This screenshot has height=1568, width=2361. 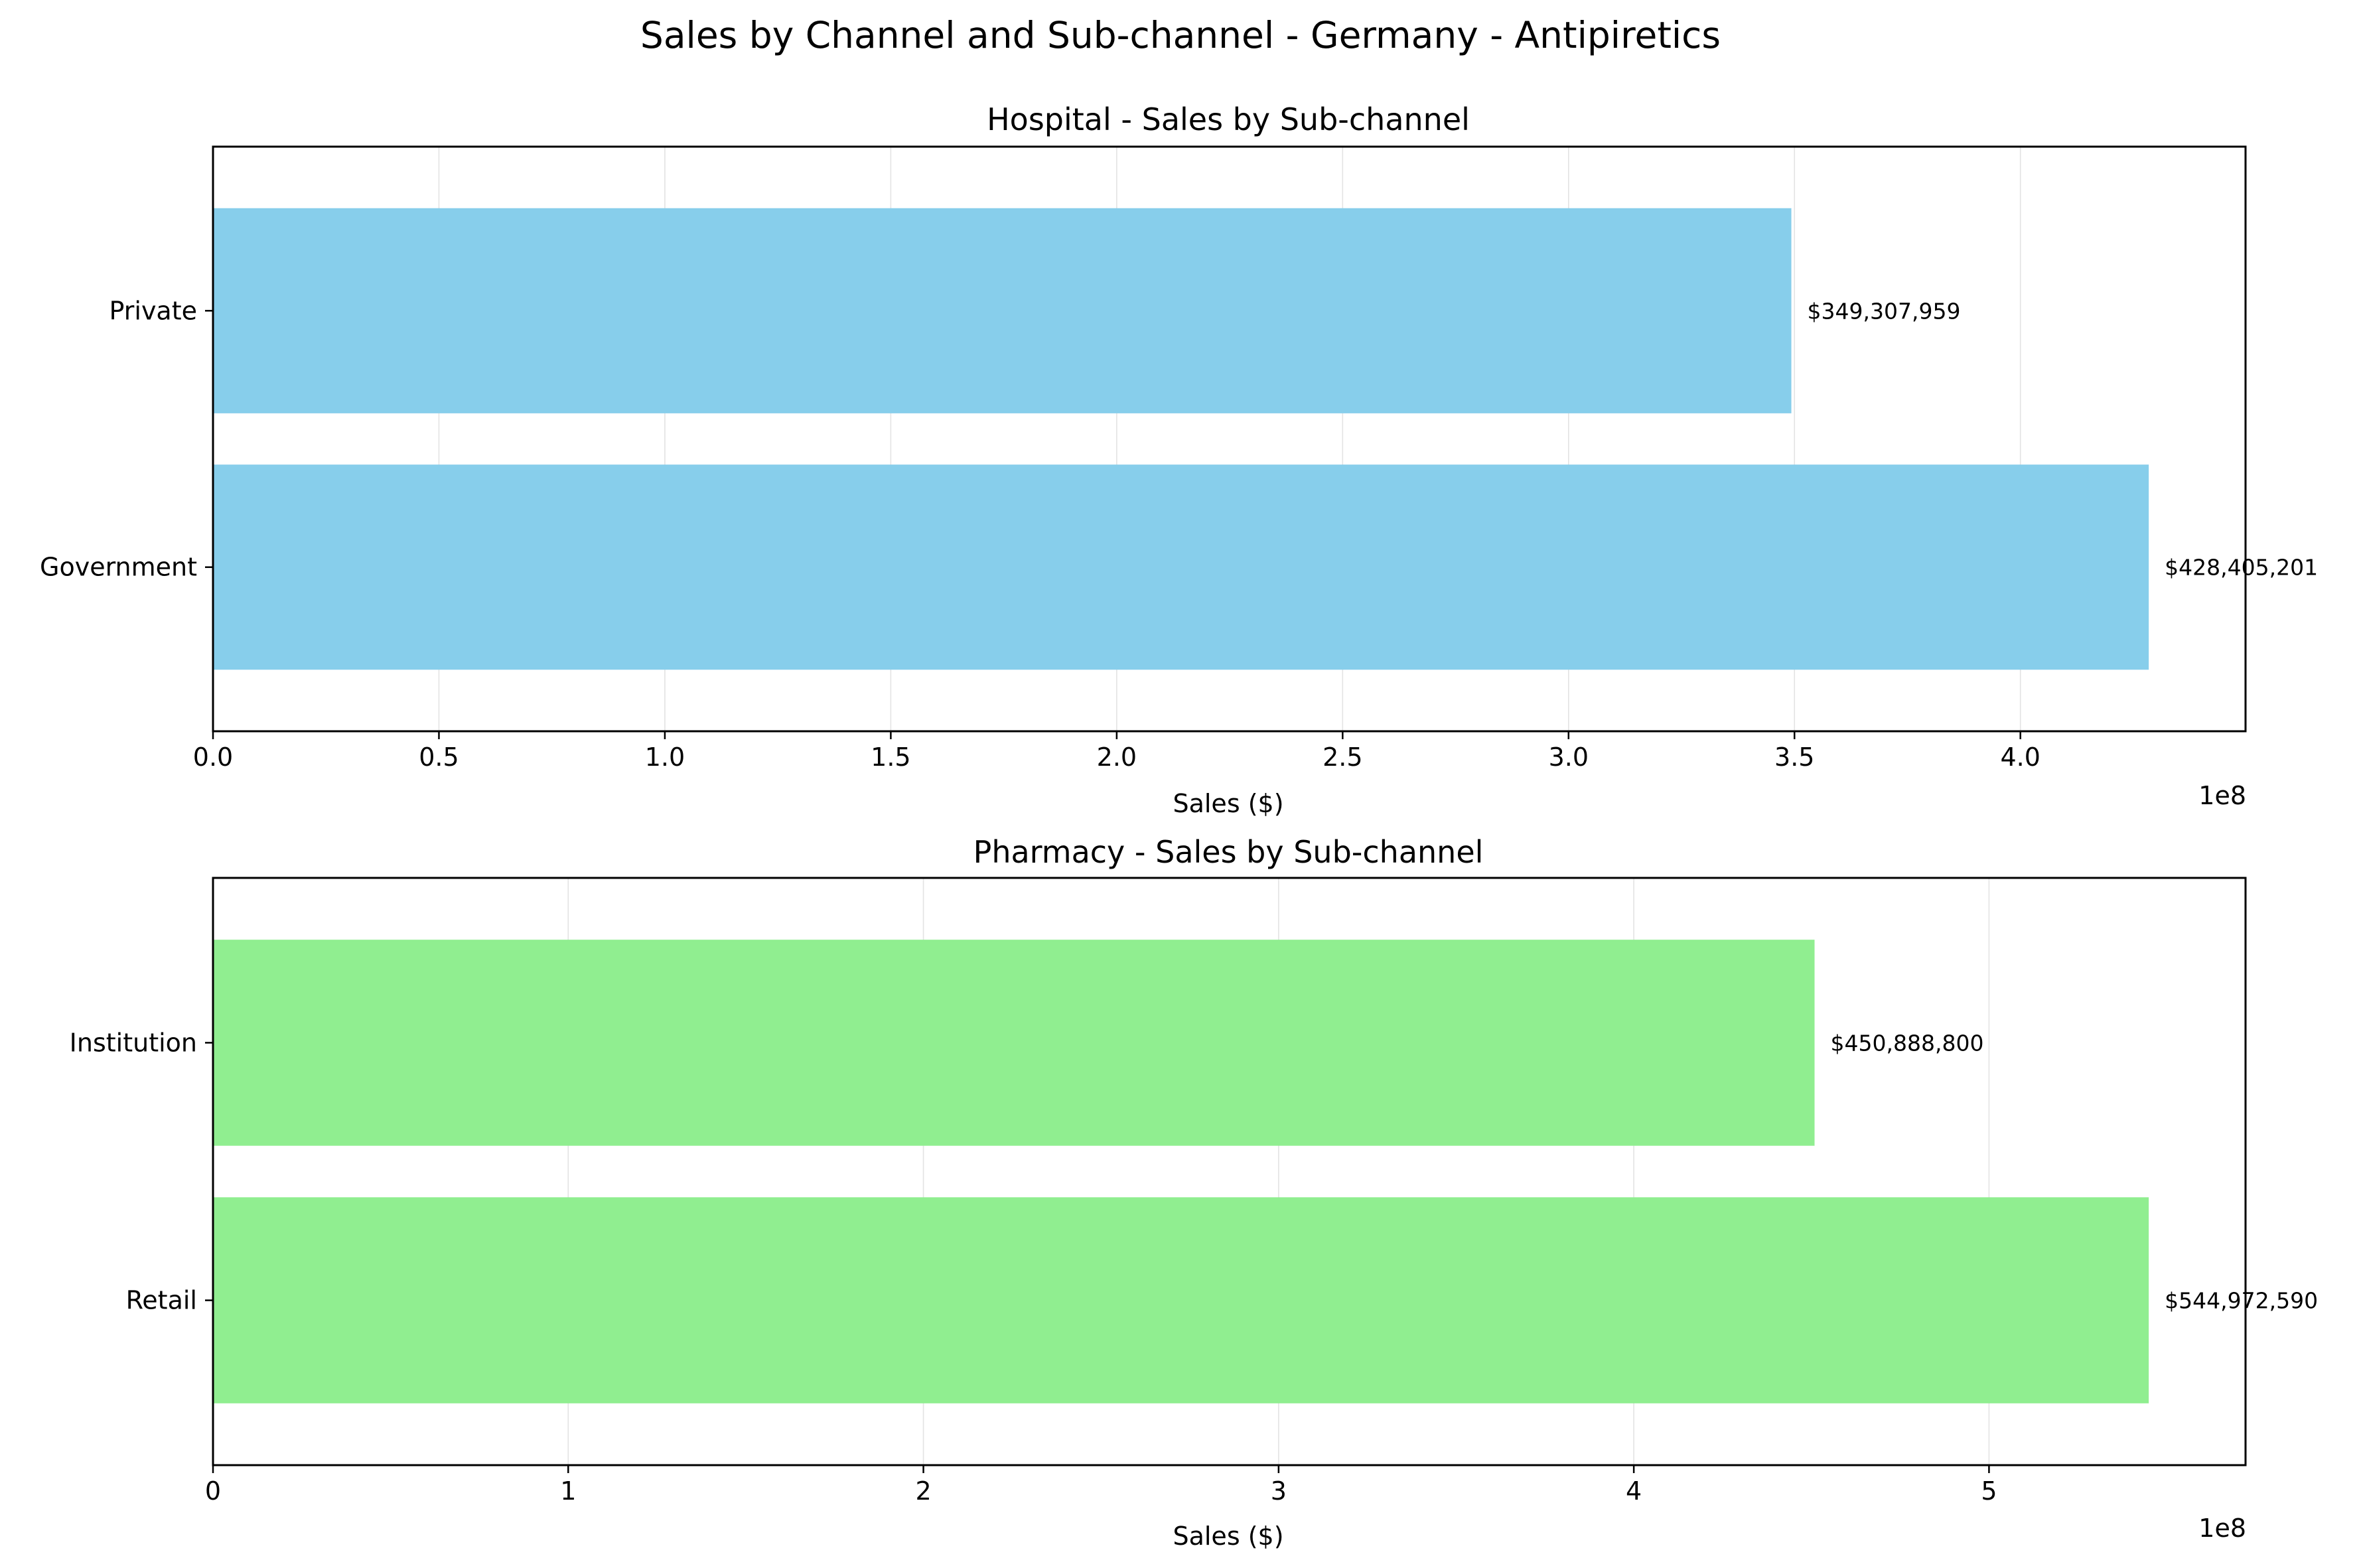 What do you see at coordinates (1279, 1491) in the screenshot?
I see `pharmacy-x-tick-label: 3` at bounding box center [1279, 1491].